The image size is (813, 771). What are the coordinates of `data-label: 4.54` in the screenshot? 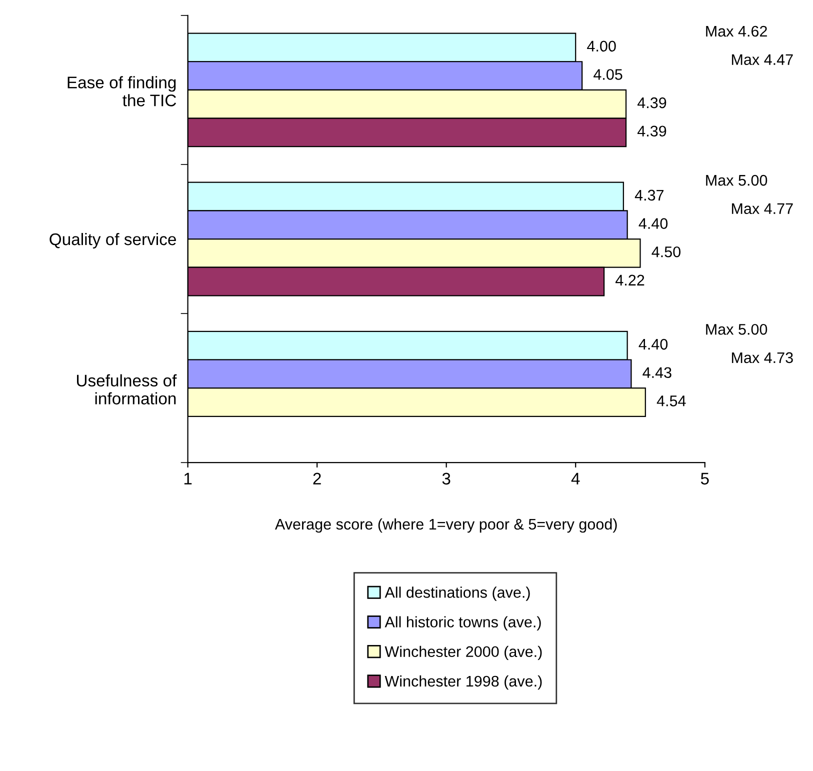 It's located at (671, 401).